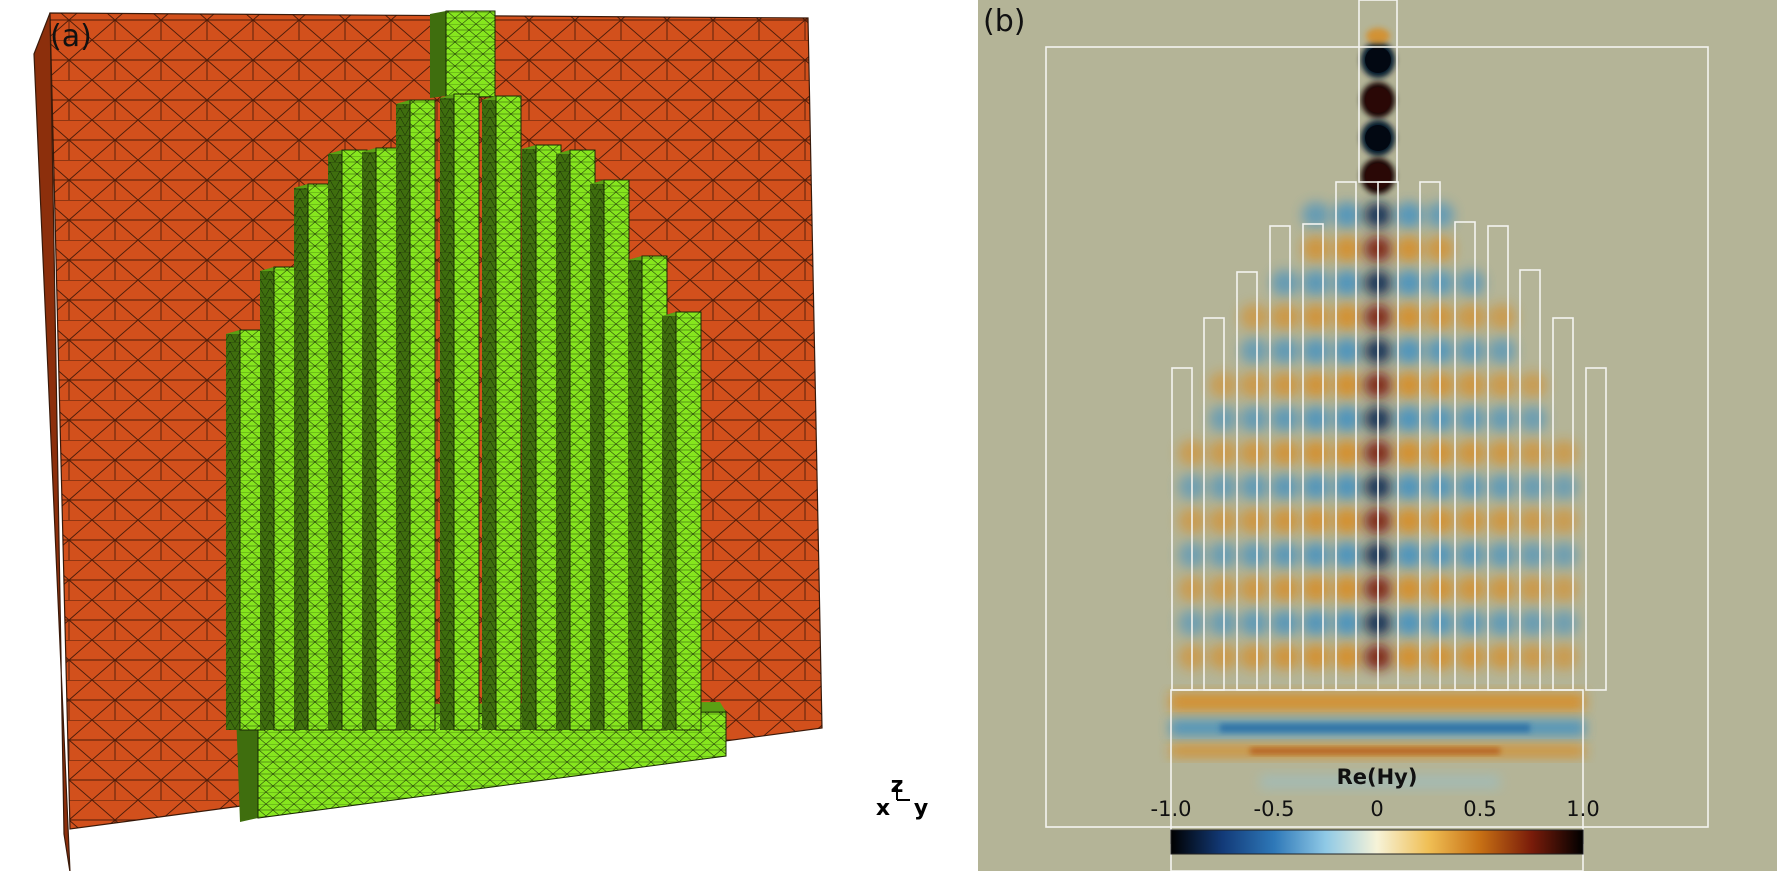  I want to click on axis-z-label: z, so click(897, 785).